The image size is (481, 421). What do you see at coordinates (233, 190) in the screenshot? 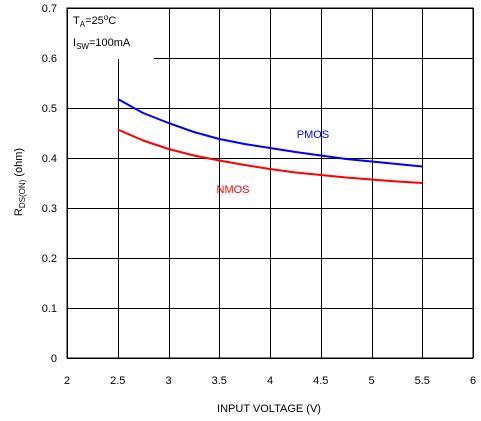
I see `series-label-nmos: NMOS` at bounding box center [233, 190].